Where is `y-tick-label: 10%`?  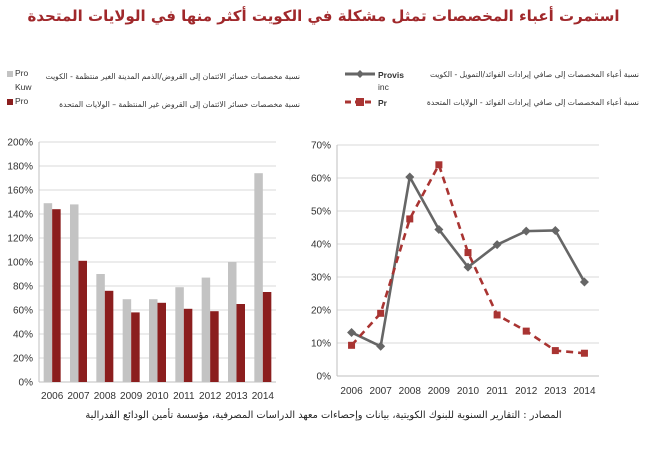 y-tick-label: 10% is located at coordinates (321, 344).